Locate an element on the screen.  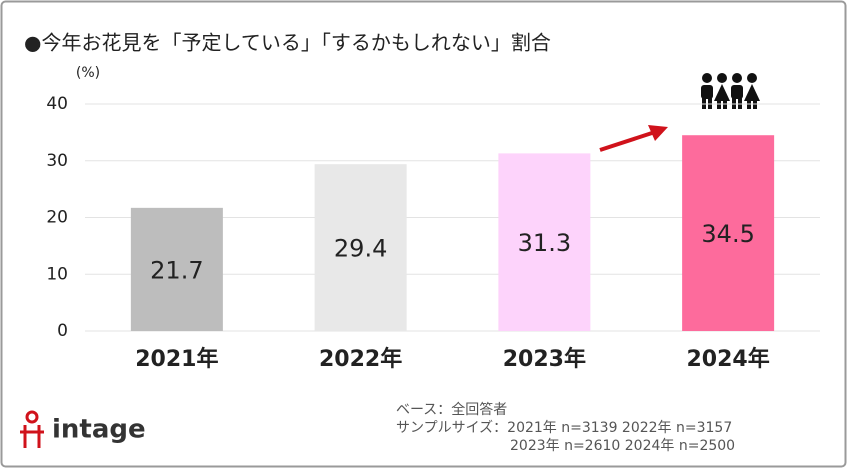
data-label: 34.5 is located at coordinates (727, 234).